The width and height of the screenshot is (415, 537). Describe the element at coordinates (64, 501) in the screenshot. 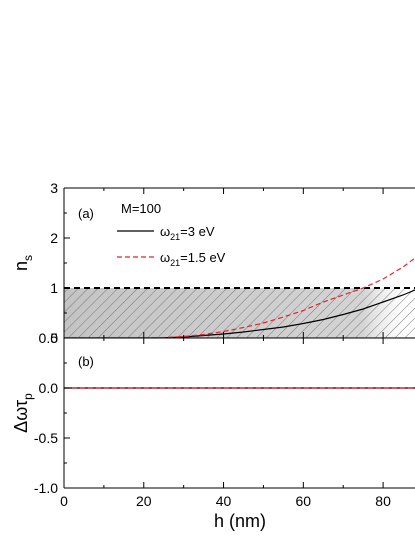

I see `x-tick-label: 0` at that location.